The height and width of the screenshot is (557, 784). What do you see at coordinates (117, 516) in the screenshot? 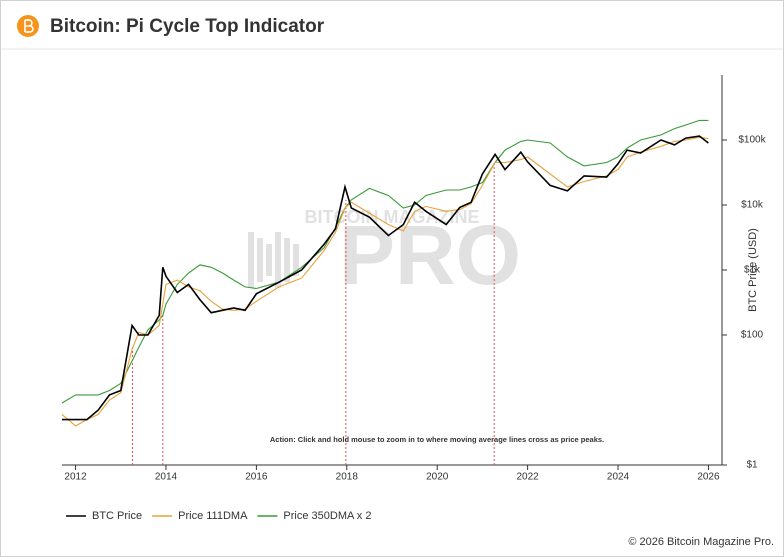
I see `legend-label: BTC Price` at bounding box center [117, 516].